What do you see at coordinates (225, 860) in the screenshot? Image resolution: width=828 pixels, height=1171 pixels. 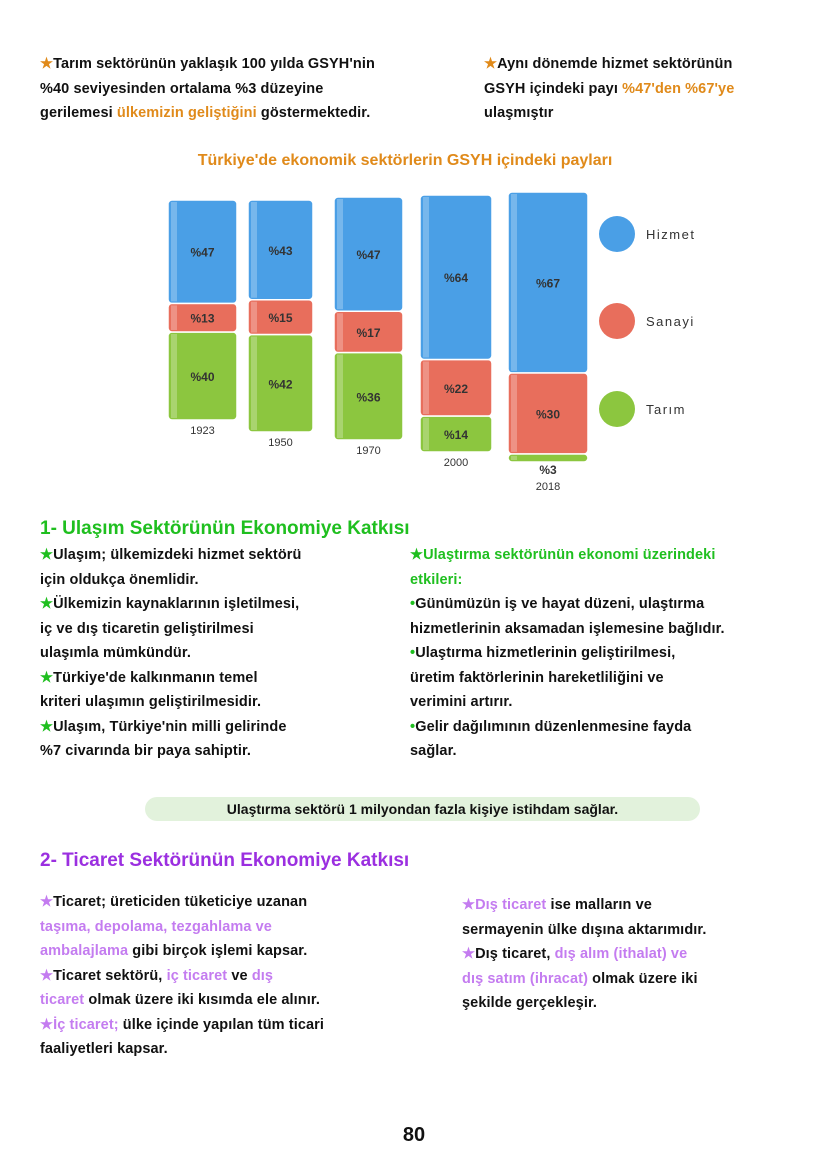 I see `section2-title: 2- Ticaret Sektörünün Ekonomiye Katkısı` at bounding box center [225, 860].